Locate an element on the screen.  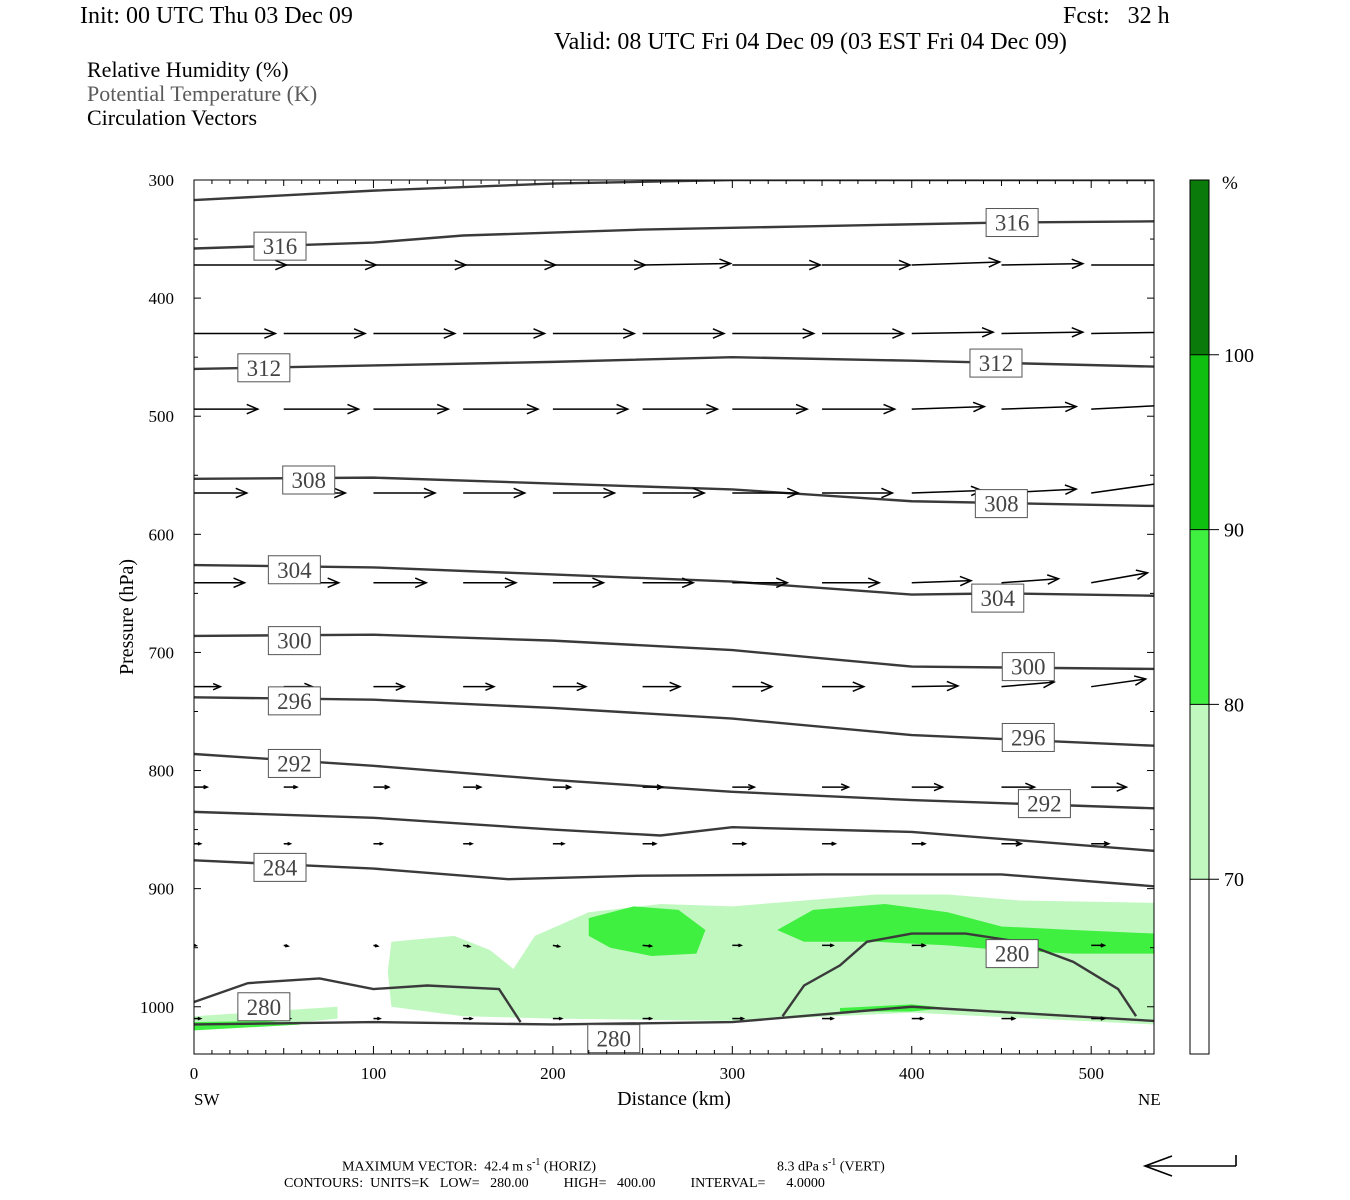
y-tick-label-700: 700 is located at coordinates (162, 652).